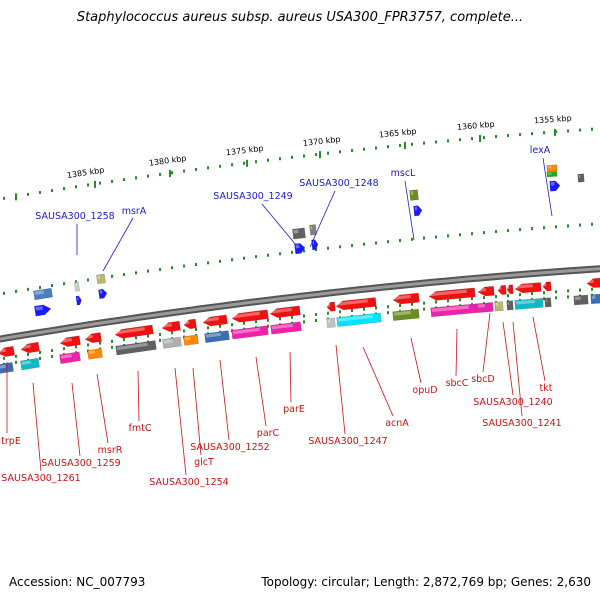 The image size is (600, 600). I want to click on minus-gene-label: SAUSA300_1261, so click(40, 478).